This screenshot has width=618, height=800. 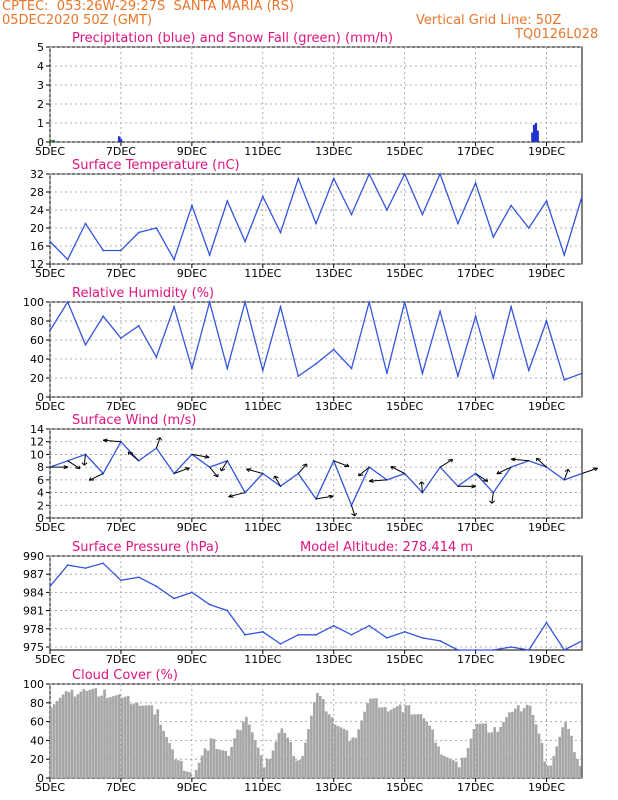 What do you see at coordinates (192, 659) in the screenshot?
I see `x-tick-label: 9DEC` at bounding box center [192, 659].